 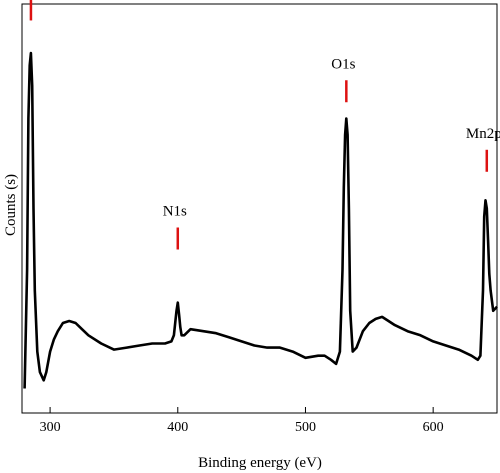 I want to click on x-tick-label: 400, so click(x=177, y=427).